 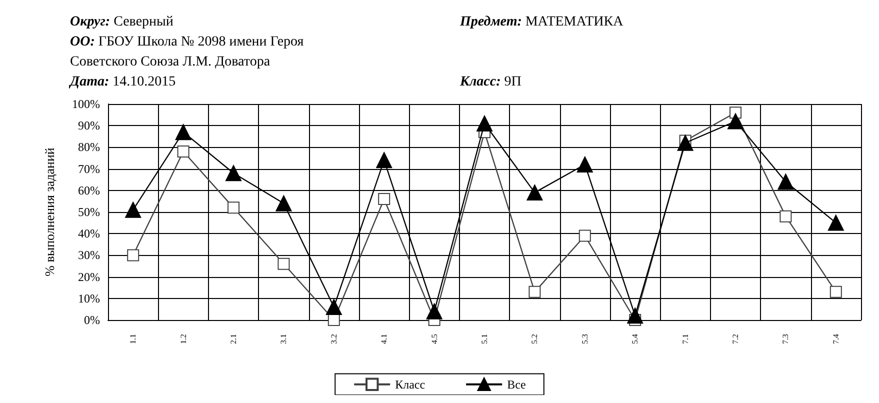 What do you see at coordinates (122, 22) in the screenshot?
I see `text: Округ: Северный` at bounding box center [122, 22].